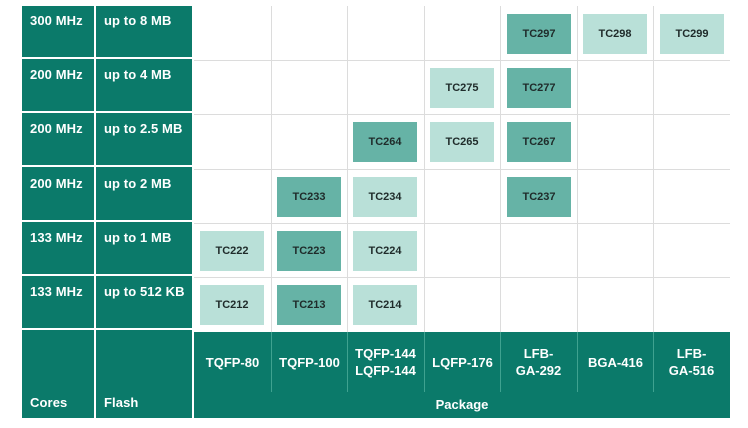 The image size is (748, 428). What do you see at coordinates (385, 197) in the screenshot?
I see `chip-tc234: TC234` at bounding box center [385, 197].